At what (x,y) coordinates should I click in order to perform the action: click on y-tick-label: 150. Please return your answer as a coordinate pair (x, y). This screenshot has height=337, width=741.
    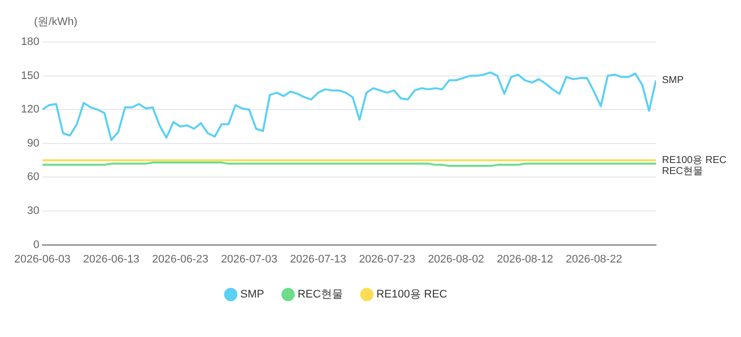
    Looking at the image, I should click on (30, 76).